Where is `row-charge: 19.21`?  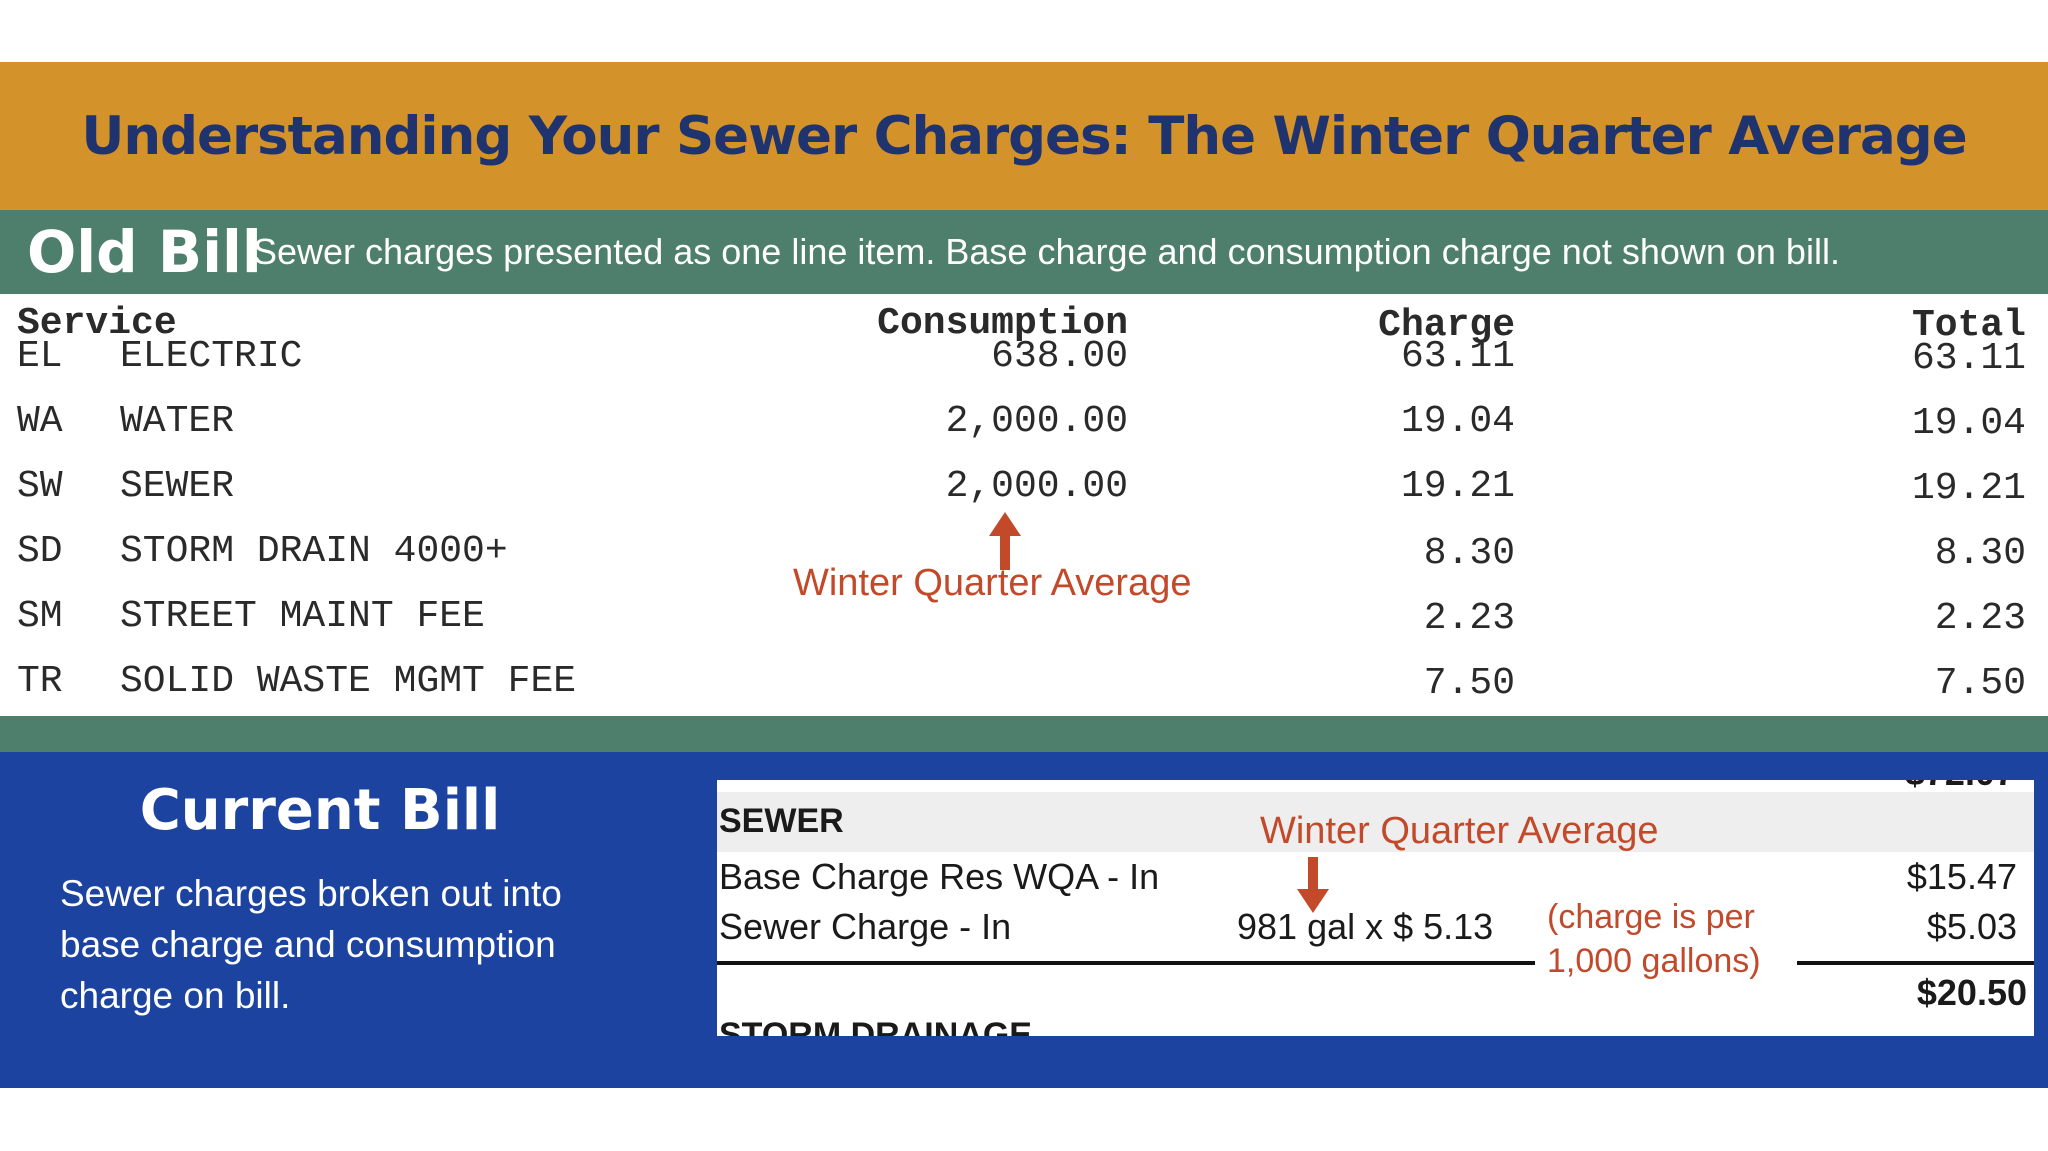 row-charge: 19.21 is located at coordinates (1457, 486).